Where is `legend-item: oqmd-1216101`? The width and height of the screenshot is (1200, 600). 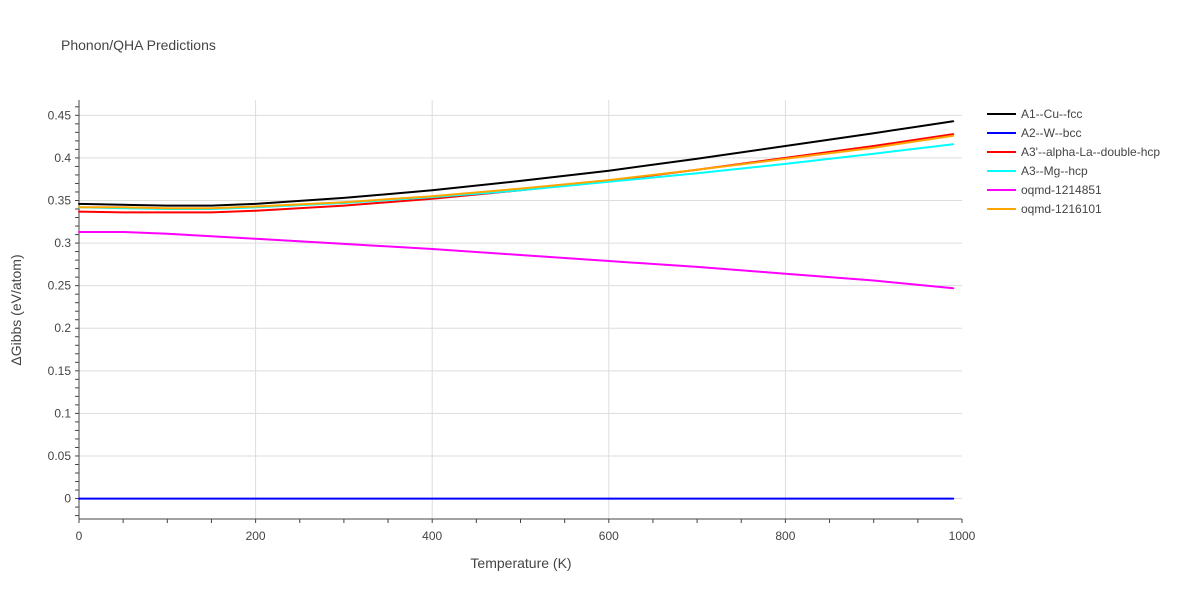 legend-item: oqmd-1216101 is located at coordinates (1044, 209).